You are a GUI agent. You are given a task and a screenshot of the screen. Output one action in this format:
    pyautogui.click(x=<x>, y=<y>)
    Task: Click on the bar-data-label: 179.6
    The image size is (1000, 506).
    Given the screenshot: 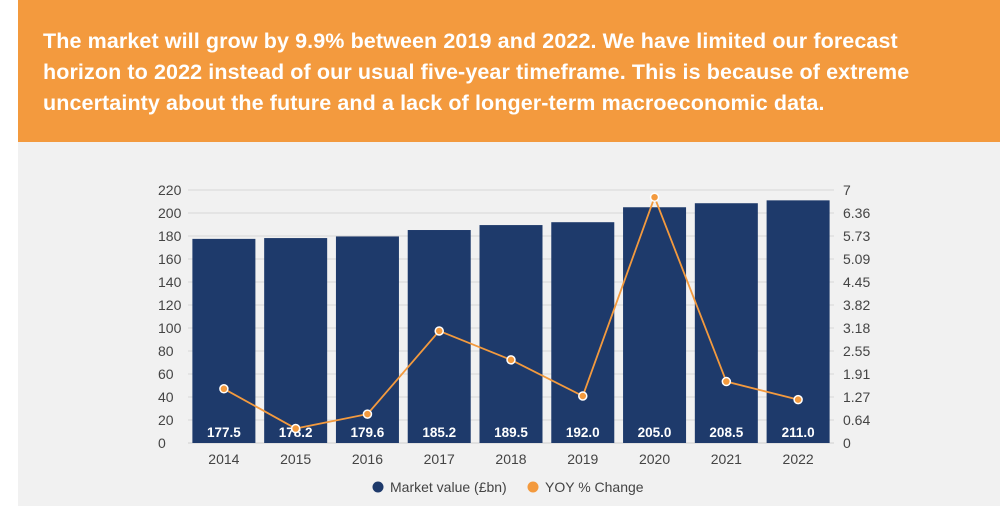 What is the action you would take?
    pyautogui.click(x=368, y=432)
    